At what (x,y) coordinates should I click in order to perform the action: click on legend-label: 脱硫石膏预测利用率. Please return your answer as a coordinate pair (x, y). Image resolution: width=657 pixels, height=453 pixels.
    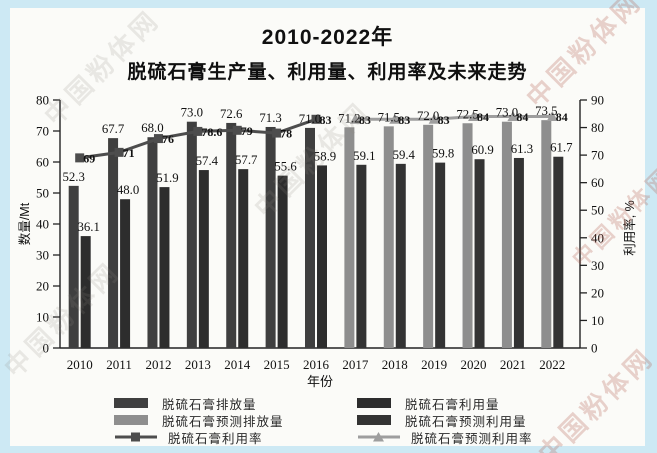
    Looking at the image, I should click on (472, 438).